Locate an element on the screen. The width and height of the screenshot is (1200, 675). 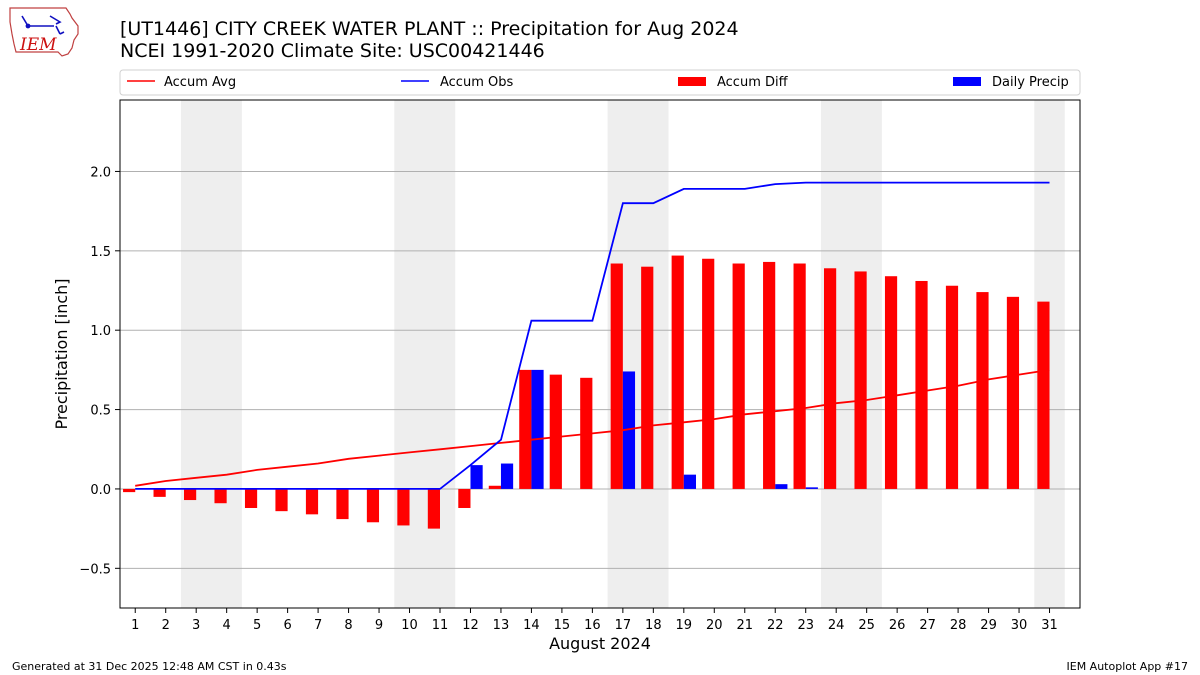
x-tick-label-1: 1 is located at coordinates (135, 625).